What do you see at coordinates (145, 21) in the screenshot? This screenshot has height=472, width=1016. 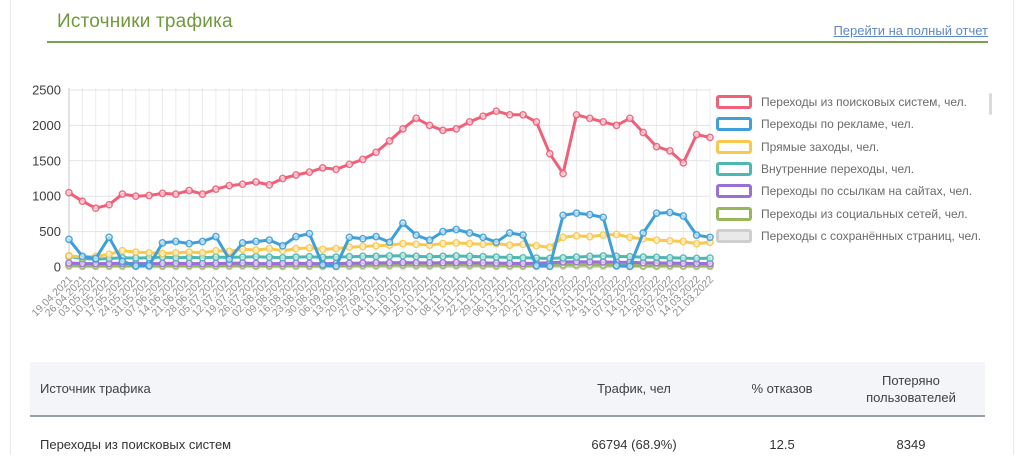 I see `page-title: Источники трафика` at bounding box center [145, 21].